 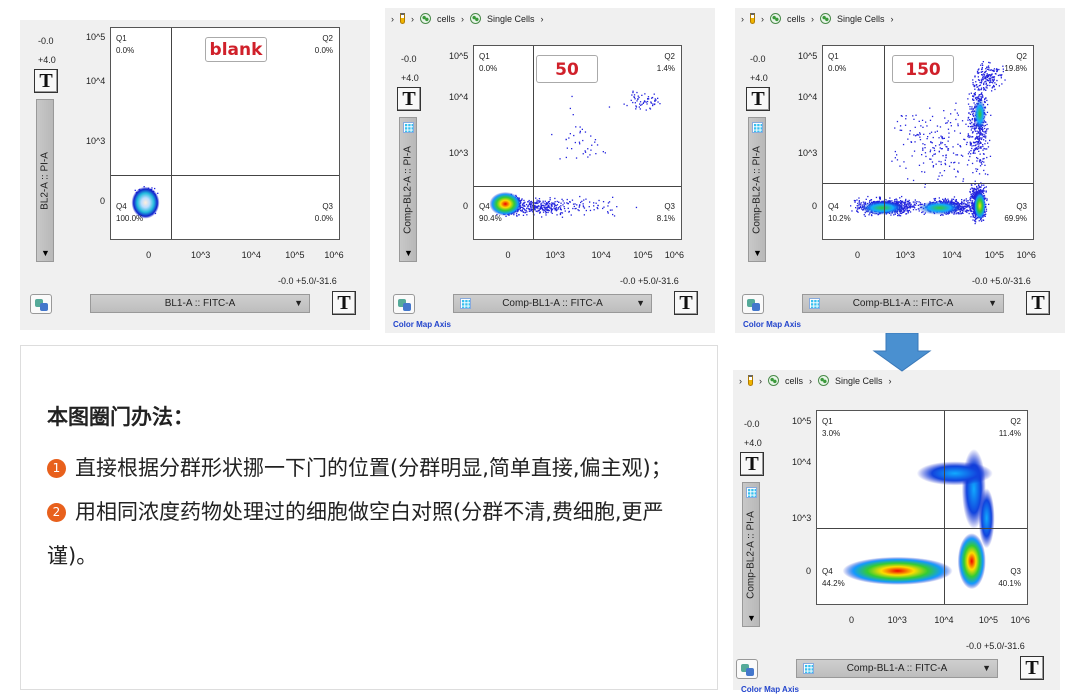 What do you see at coordinates (837, 68) in the screenshot?
I see `quadrant-percent: 0.0%` at bounding box center [837, 68].